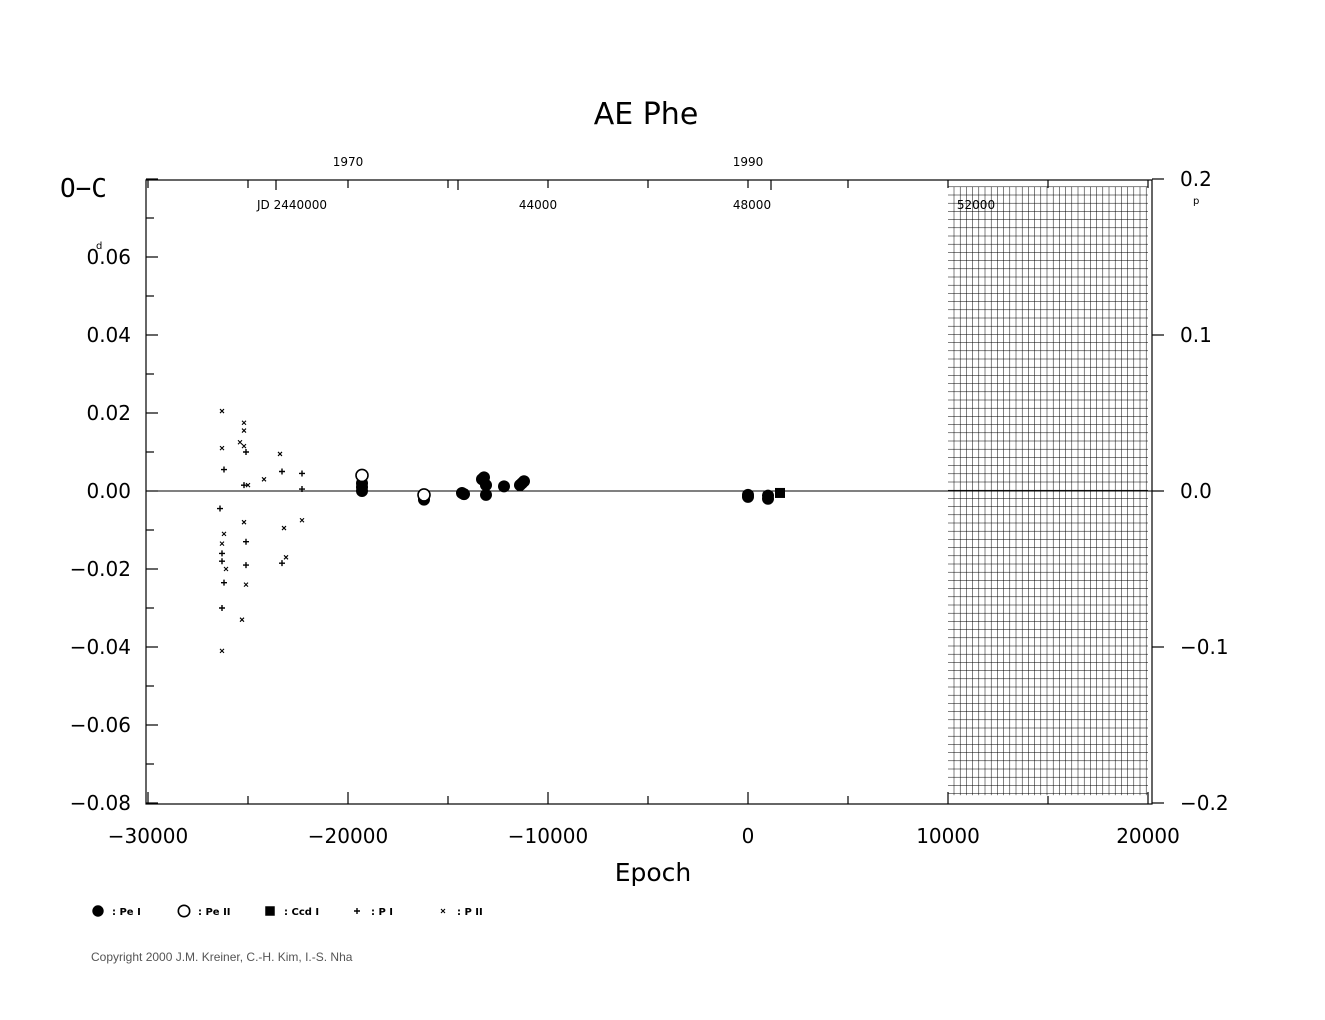 The height and width of the screenshot is (1020, 1325). I want to click on x-tick-label: −30000, so click(148, 836).